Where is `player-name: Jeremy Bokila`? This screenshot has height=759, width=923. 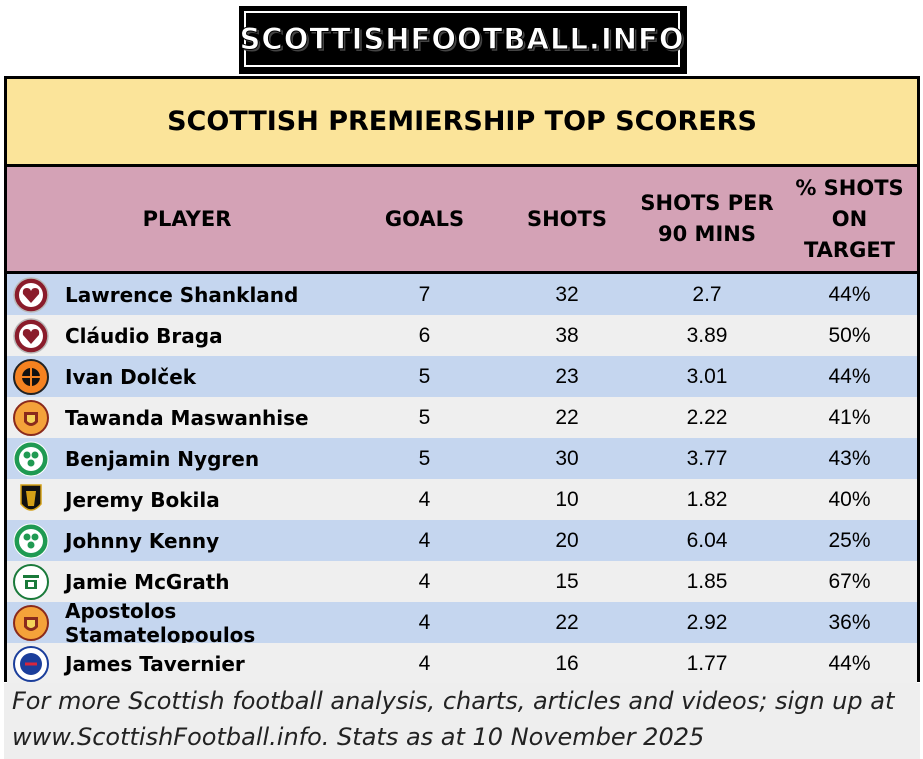
player-name: Jeremy Bokila is located at coordinates (142, 499).